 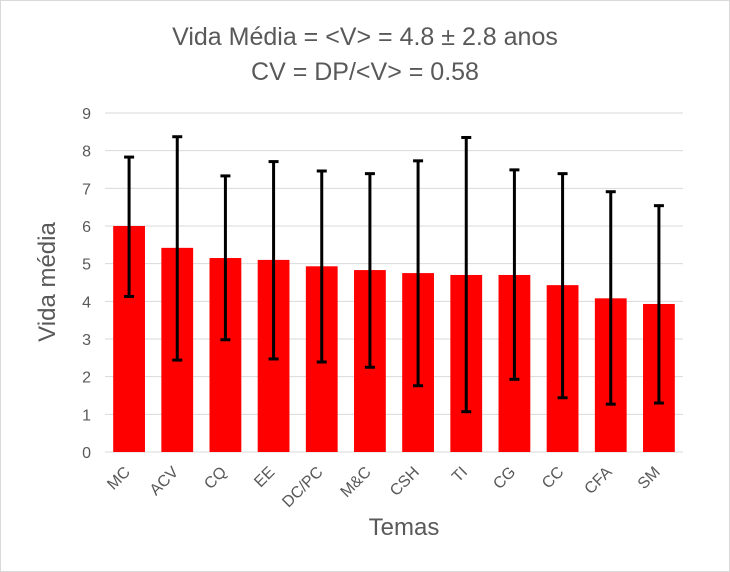 I want to click on y-tick-label: 9, so click(x=86, y=114).